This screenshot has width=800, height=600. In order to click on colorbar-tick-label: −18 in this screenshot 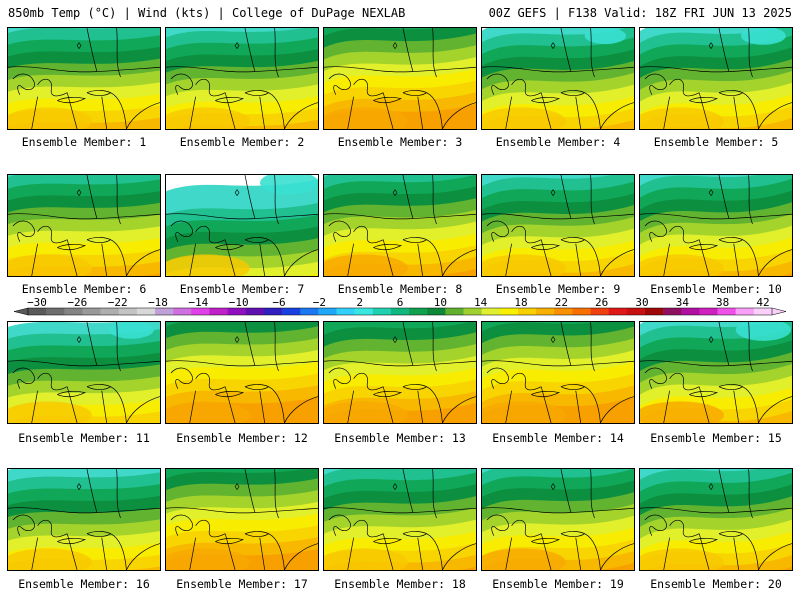, I will do `click(158, 302)`.